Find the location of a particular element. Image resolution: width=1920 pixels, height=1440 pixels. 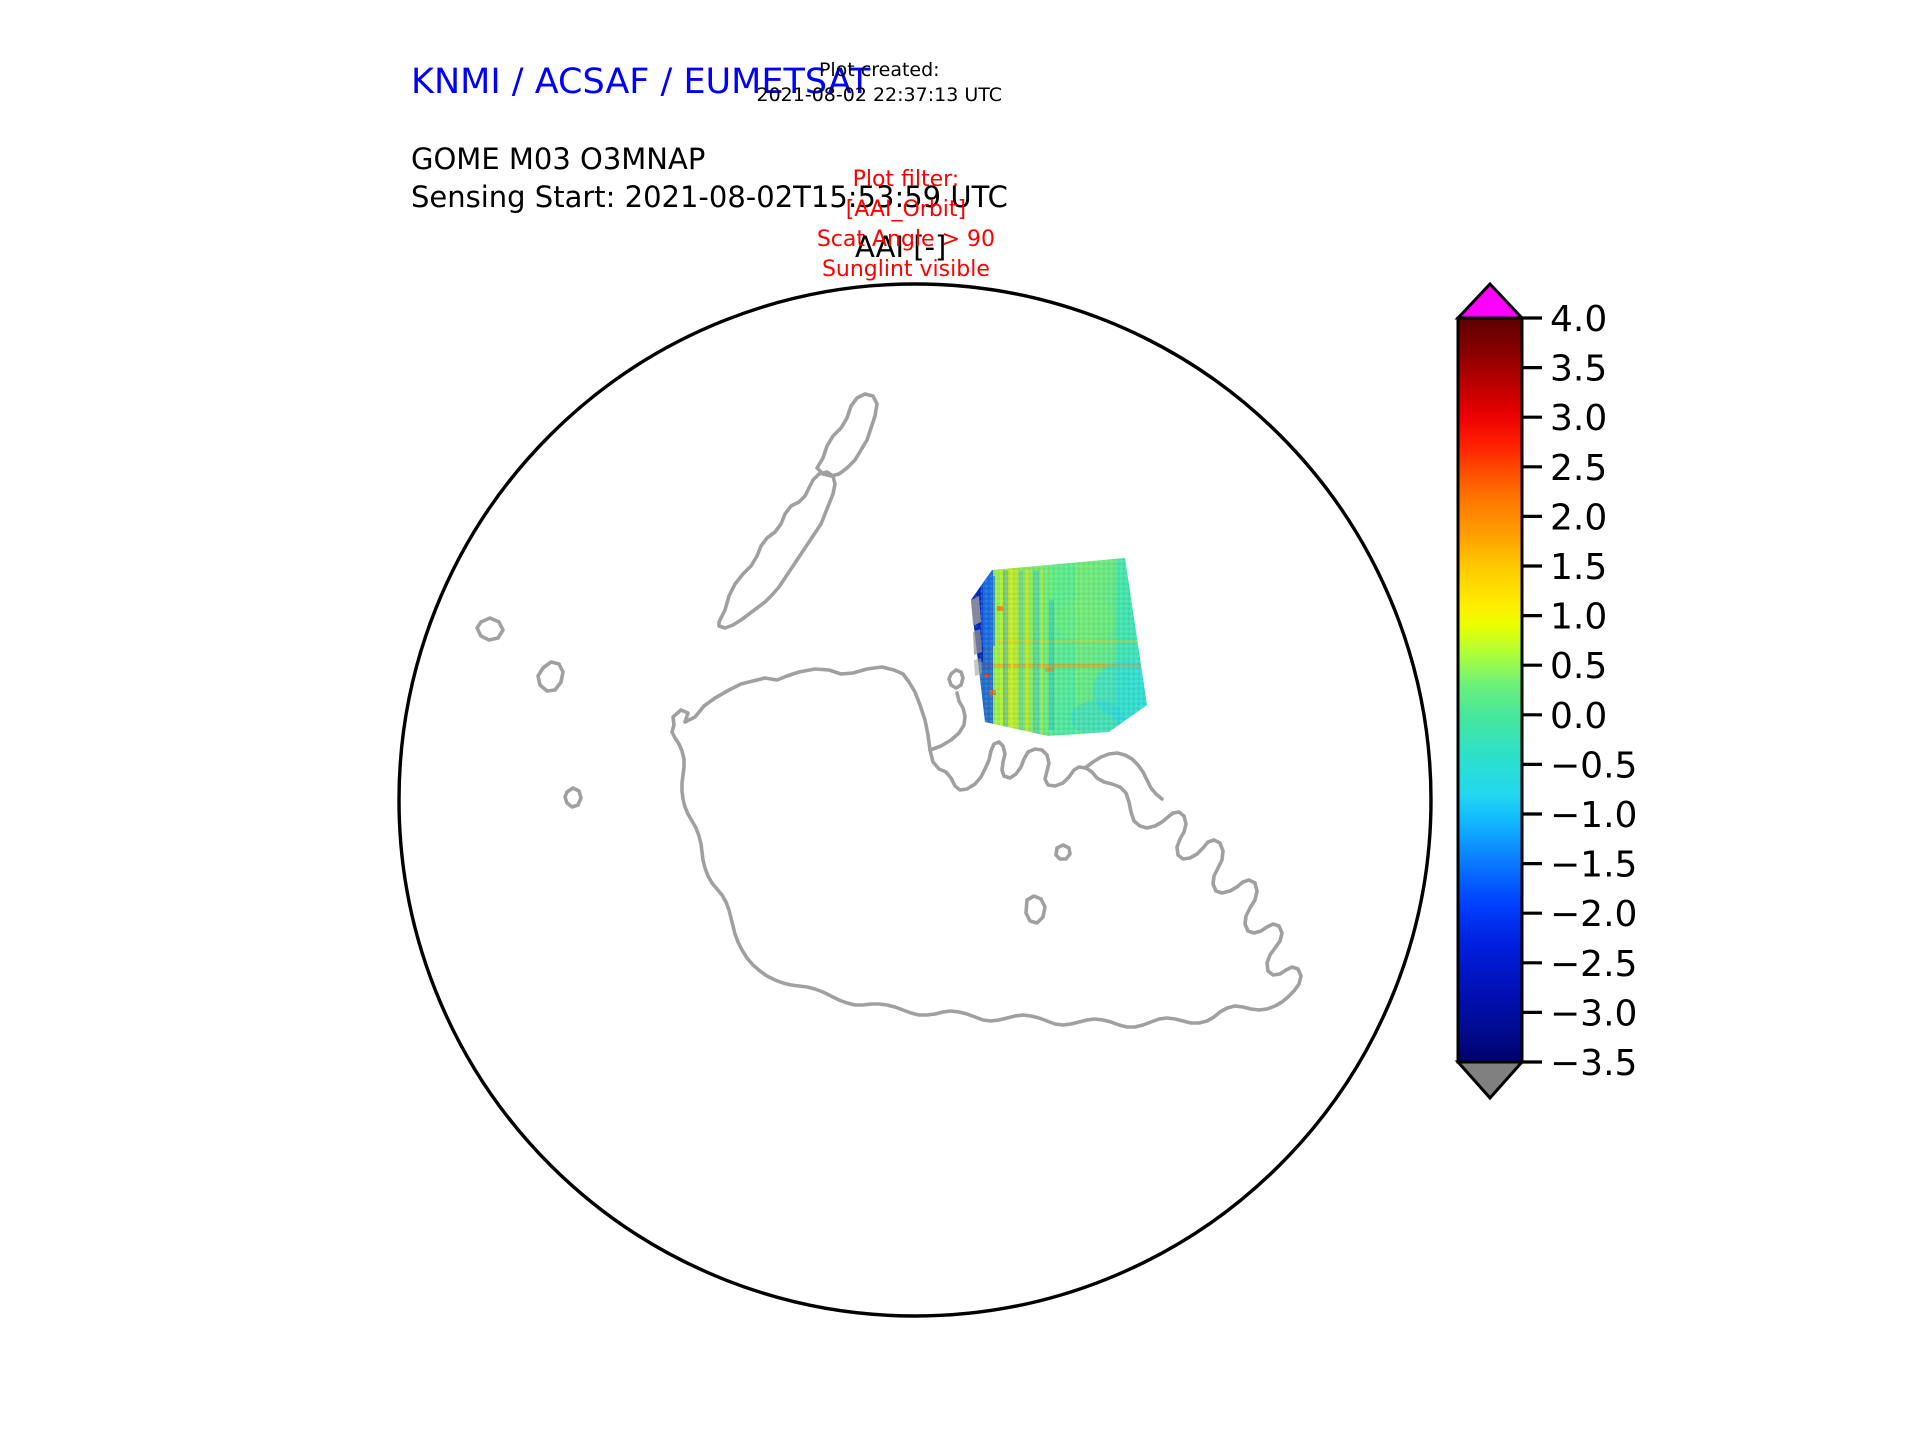

coastline-south-america is located at coordinates (1394, 1184).